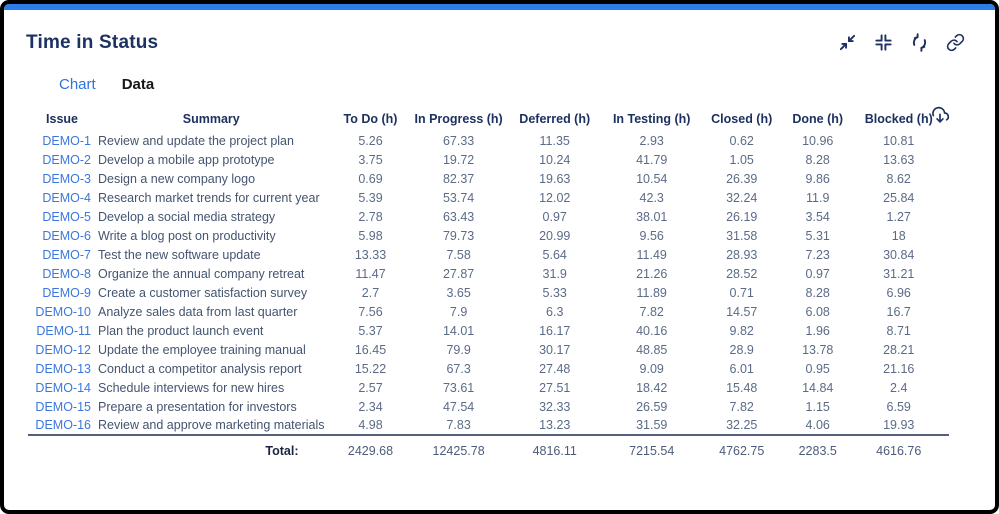 The height and width of the screenshot is (514, 999). What do you see at coordinates (370, 447) in the screenshot?
I see `total-todo: 2429.68` at bounding box center [370, 447].